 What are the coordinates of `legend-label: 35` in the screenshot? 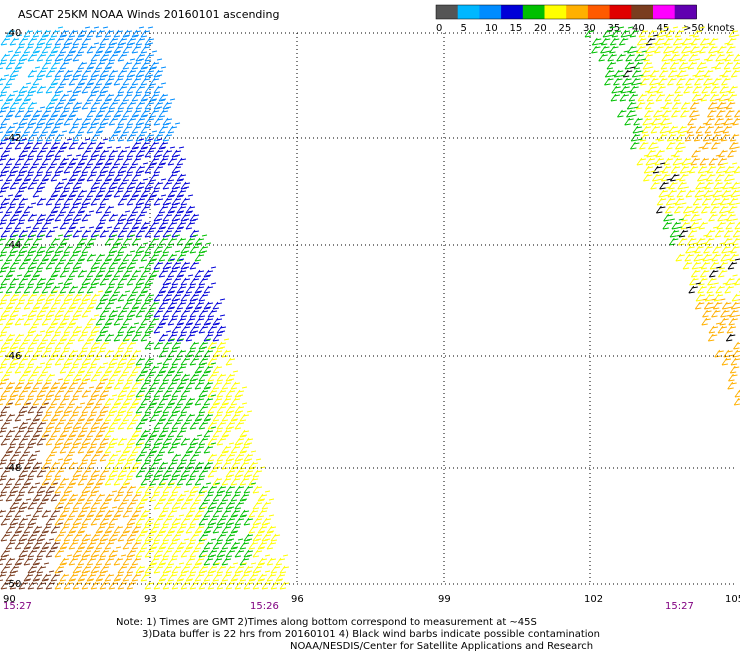 It's located at (614, 28).